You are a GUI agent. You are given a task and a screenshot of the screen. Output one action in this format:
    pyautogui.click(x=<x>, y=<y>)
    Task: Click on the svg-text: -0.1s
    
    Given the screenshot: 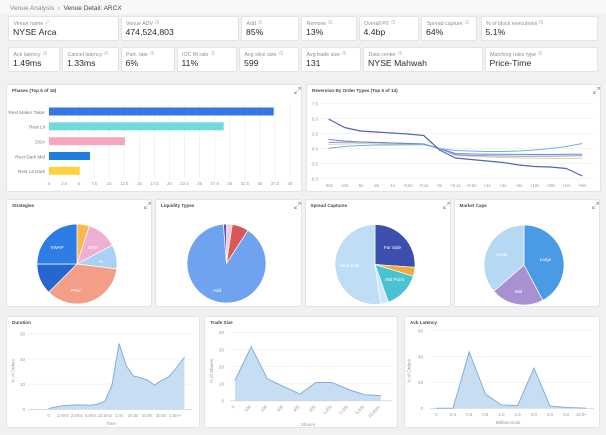 What is the action you would take?
    pyautogui.click(x=424, y=185)
    